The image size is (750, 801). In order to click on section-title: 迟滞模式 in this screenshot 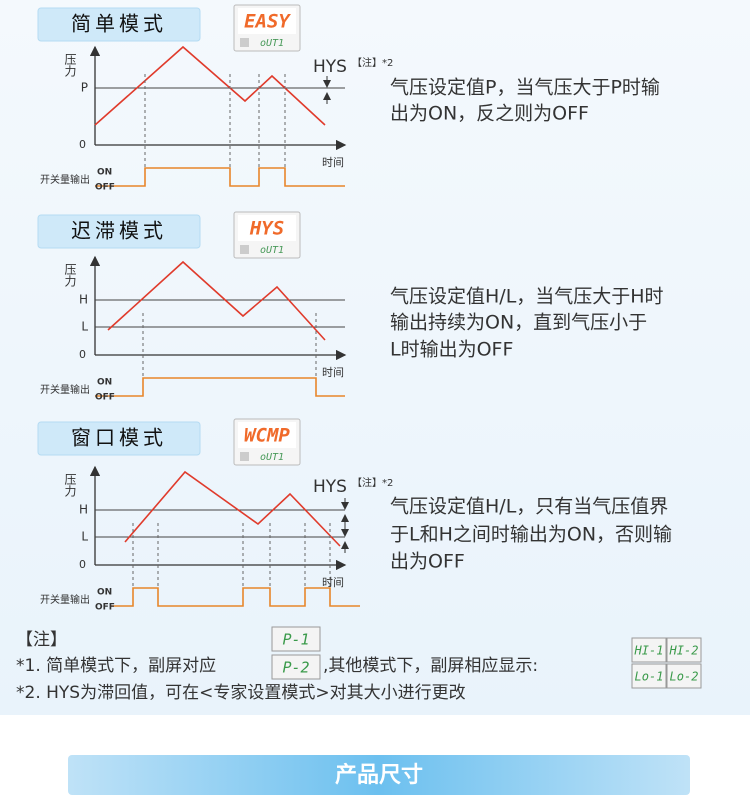, I will do `click(119, 231)`.